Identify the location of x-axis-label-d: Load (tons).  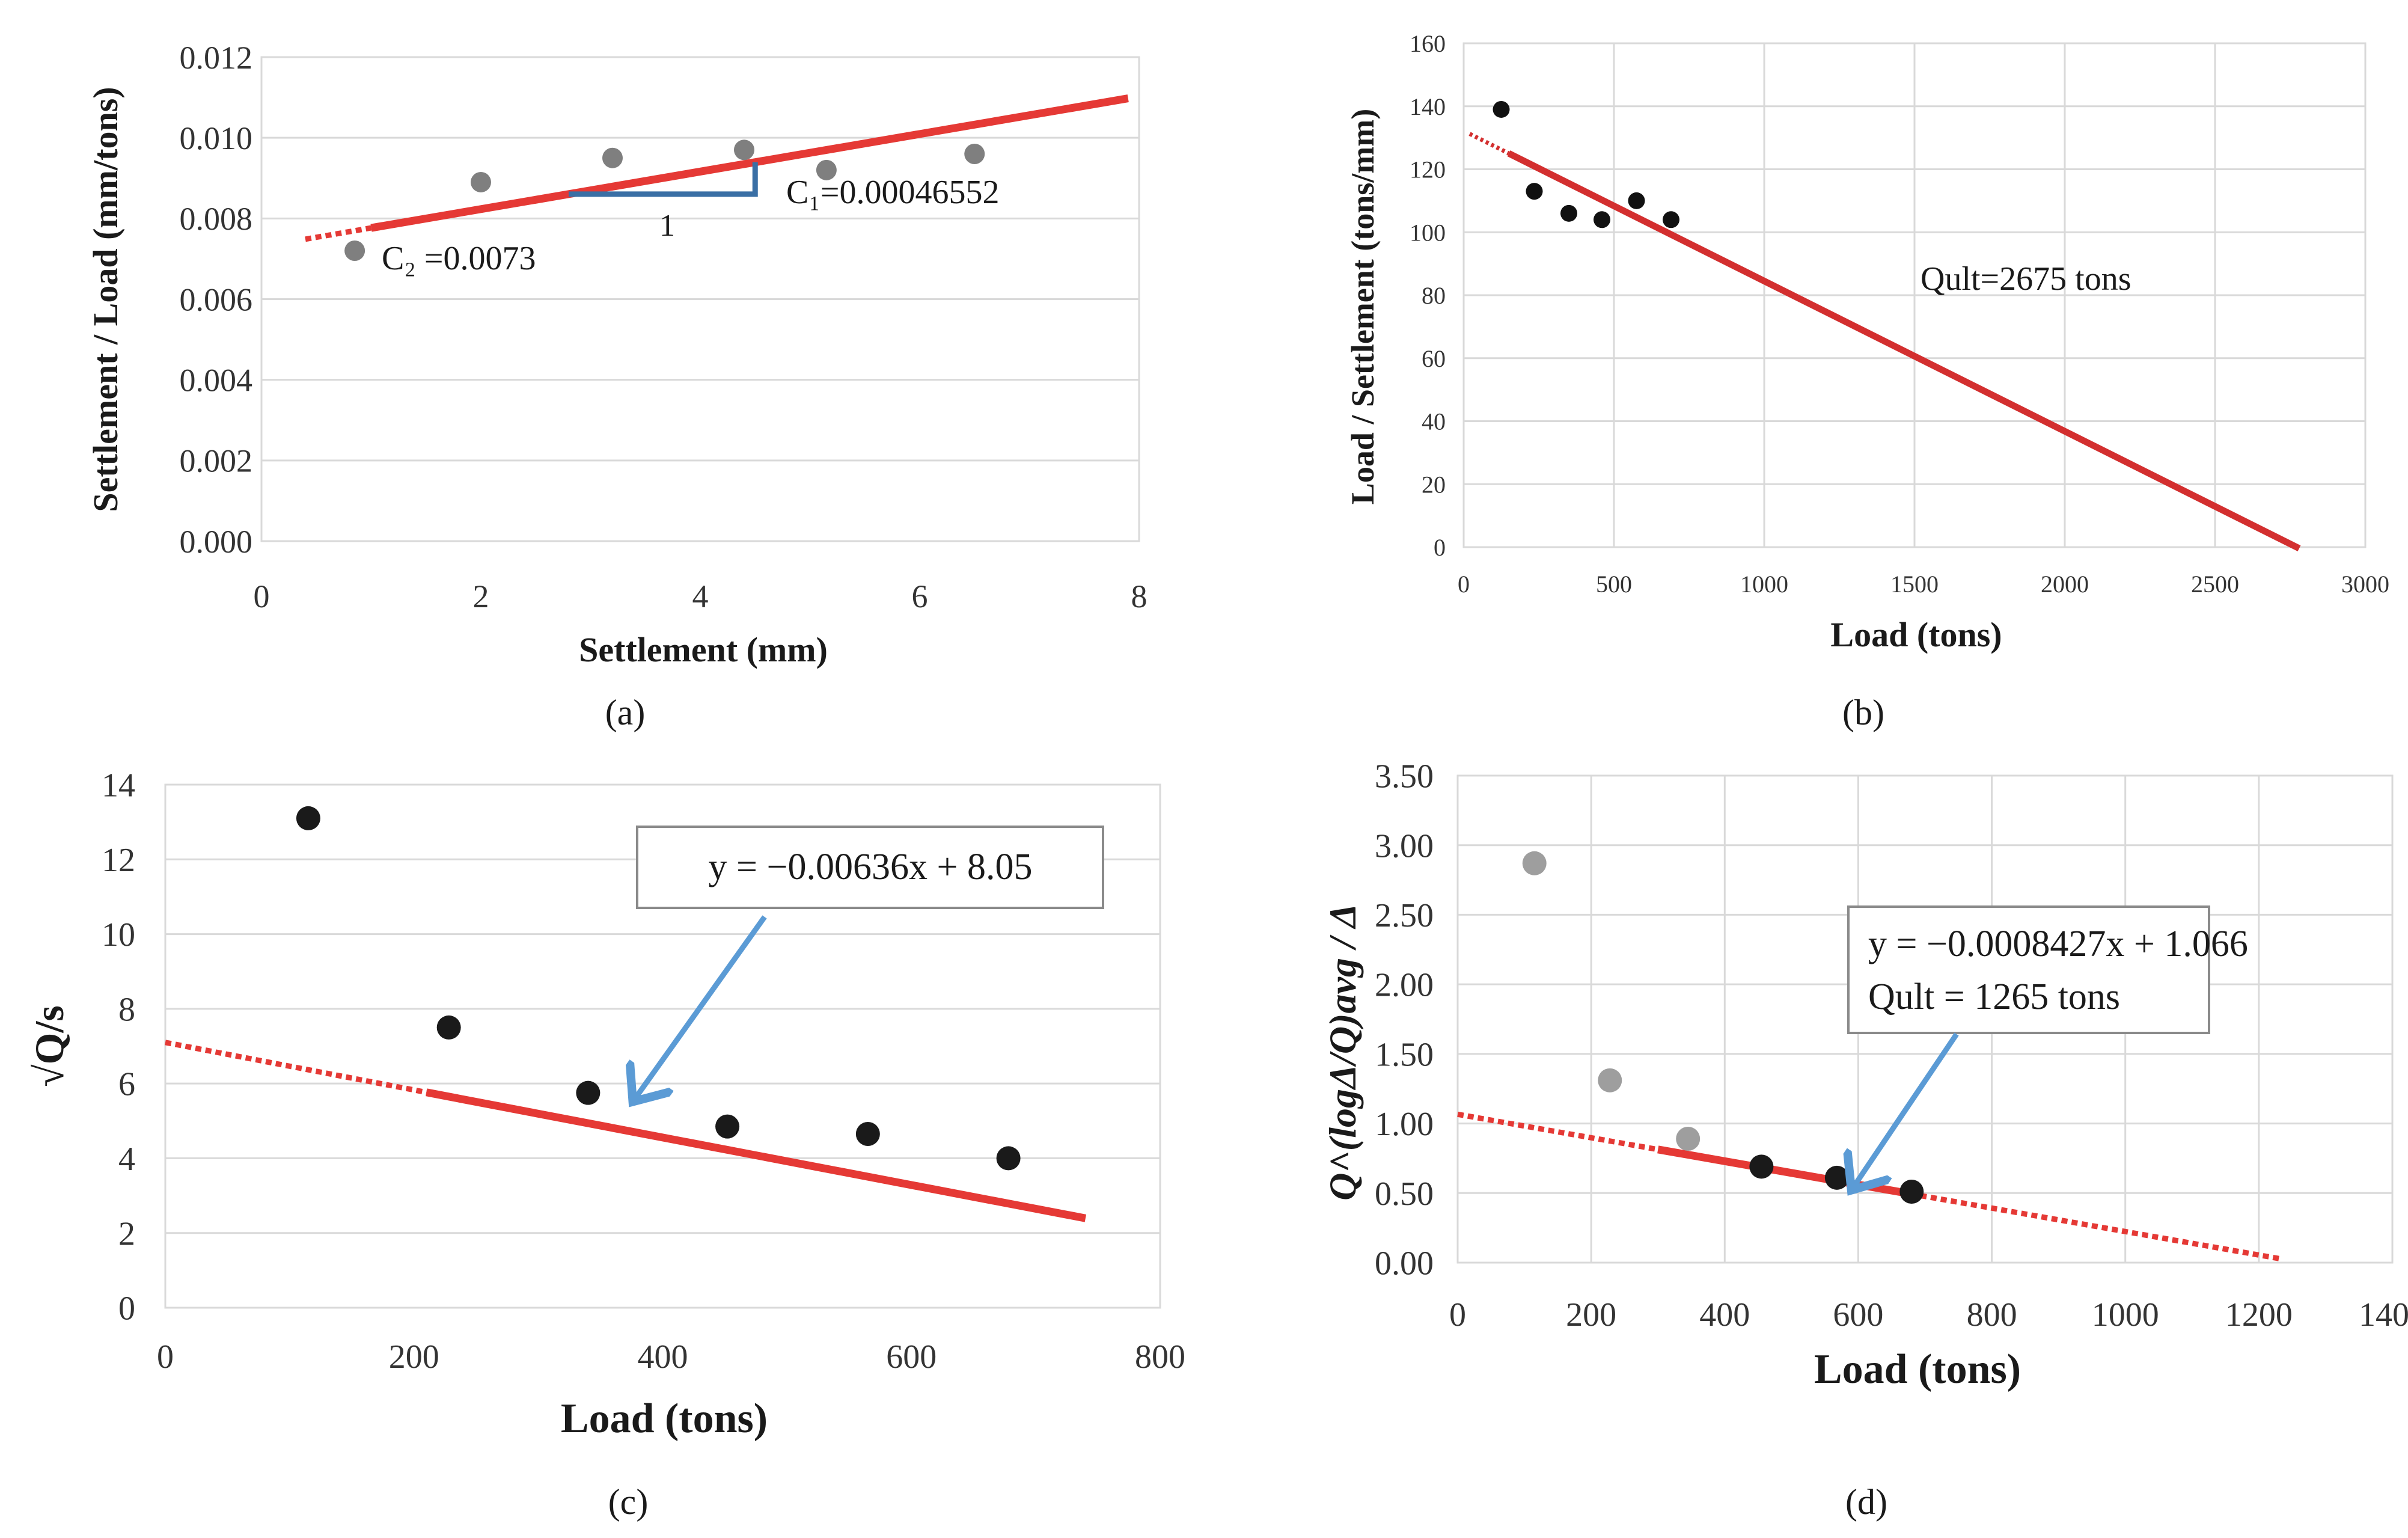
(1917, 1369).